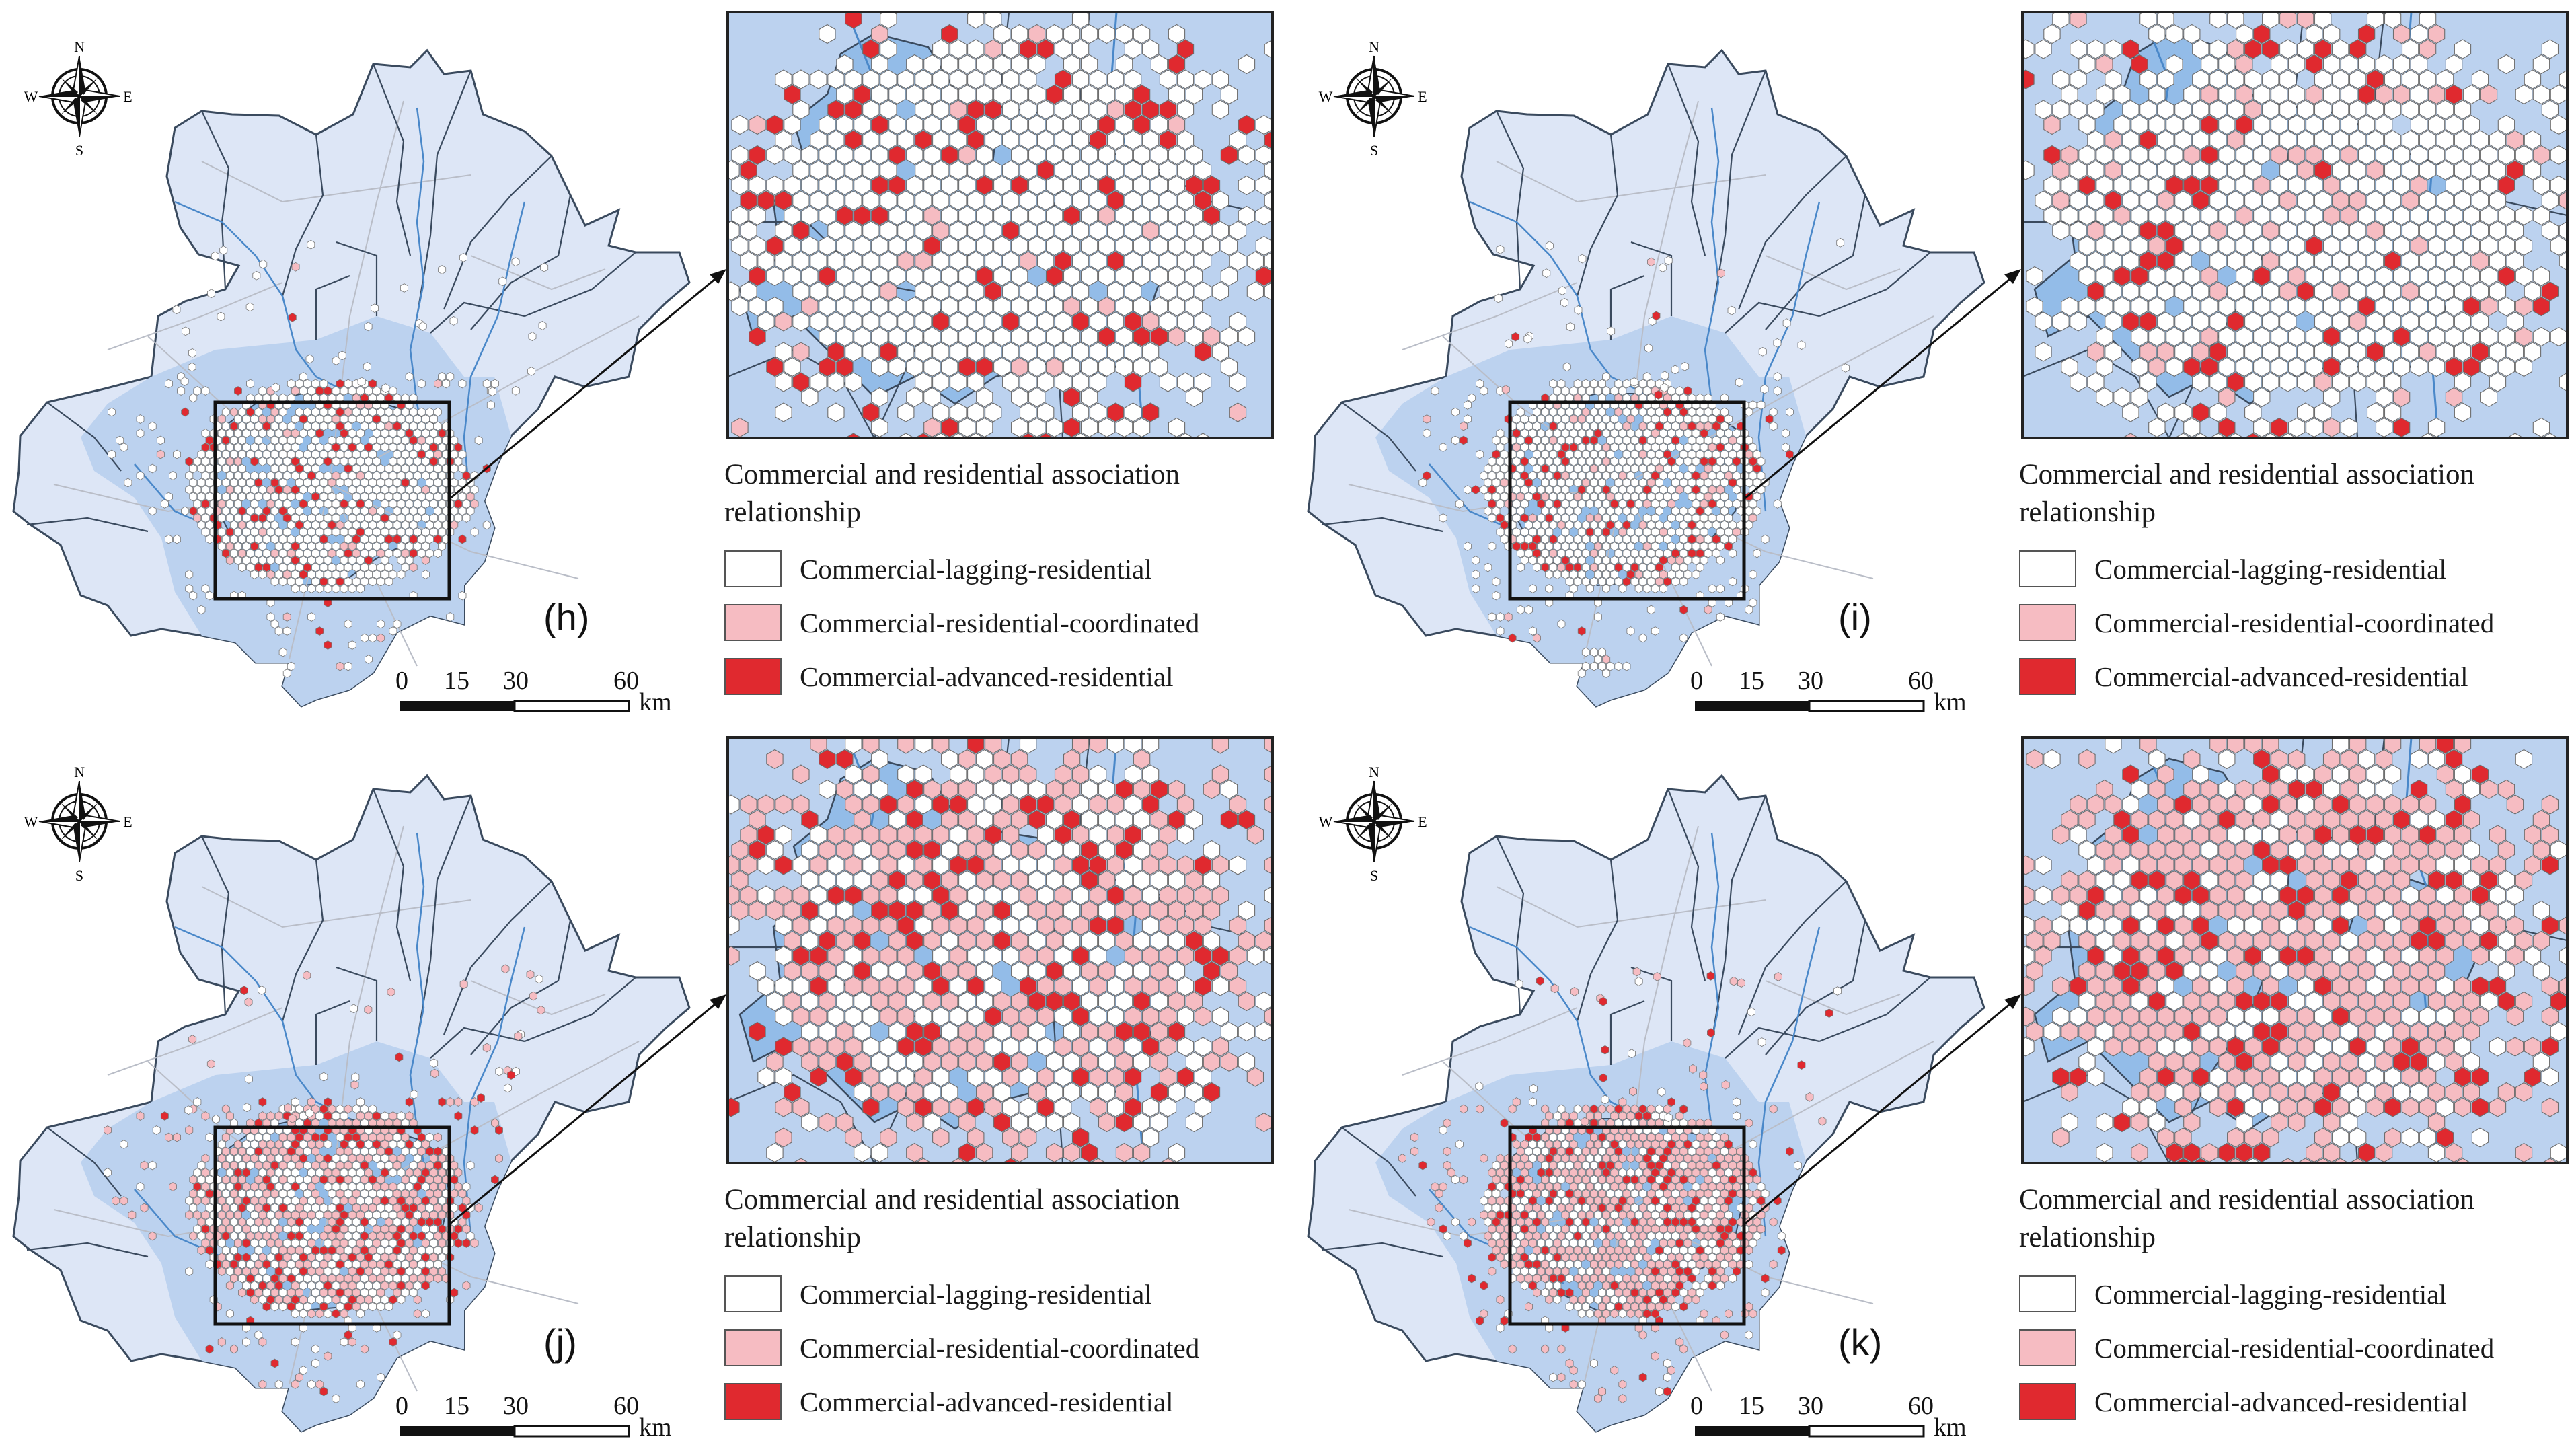 The height and width of the screenshot is (1449, 2576). What do you see at coordinates (127, 821) in the screenshot?
I see `compass-east-label: E` at bounding box center [127, 821].